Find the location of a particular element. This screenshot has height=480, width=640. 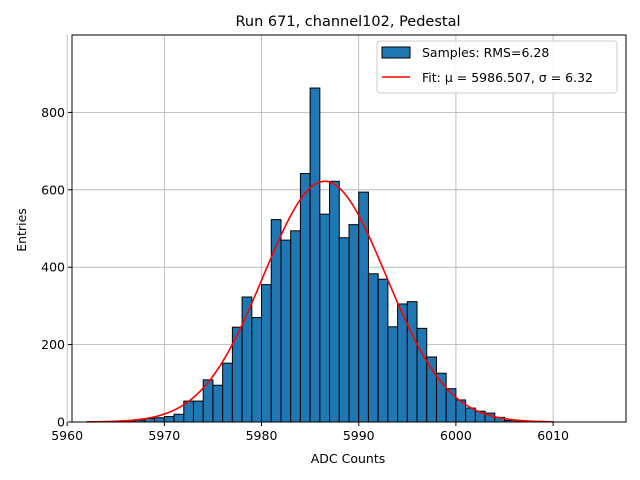

y-tick-label: 200 is located at coordinates (53, 344).